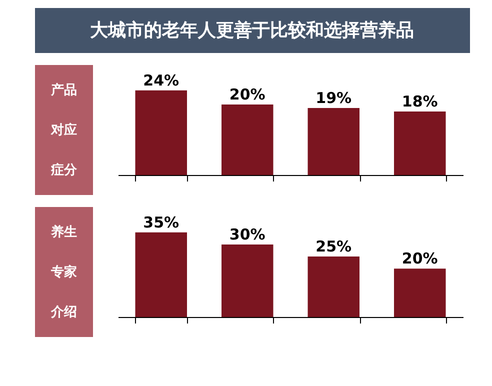 This screenshot has width=492, height=386. I want to click on data-label: 19%, so click(334, 98).